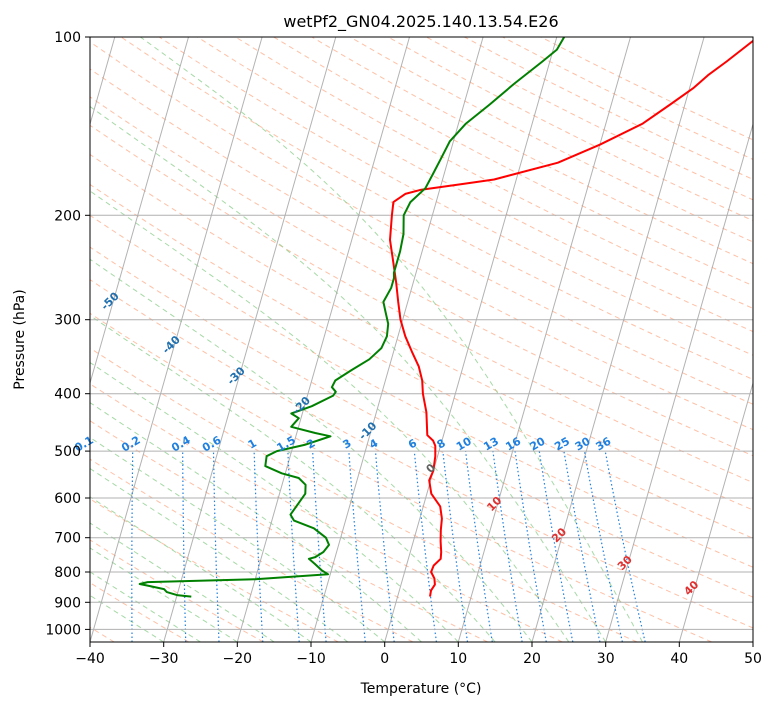 The image size is (775, 708). I want to click on x-tick-label: 20, so click(532, 659).